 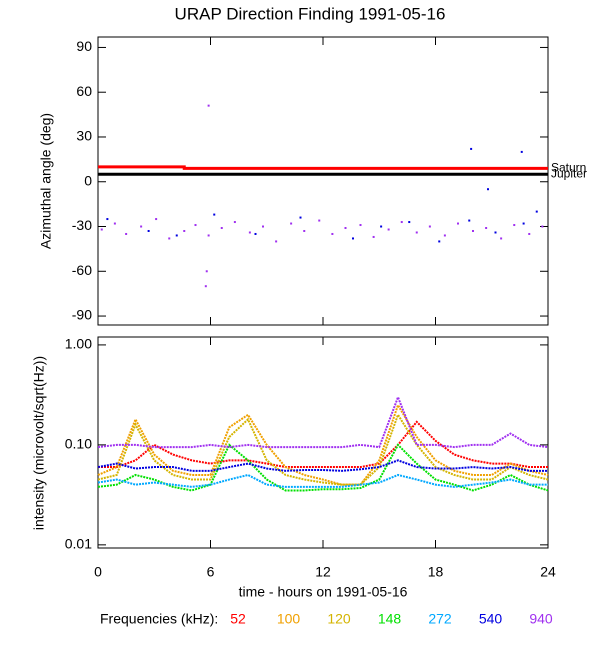 I want to click on x-tick-label: 6, so click(x=211, y=572).